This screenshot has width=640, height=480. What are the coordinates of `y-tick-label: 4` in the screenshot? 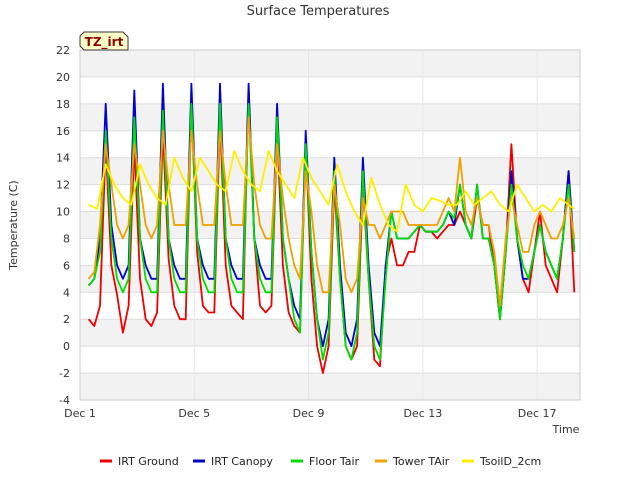 It's located at (66, 292).